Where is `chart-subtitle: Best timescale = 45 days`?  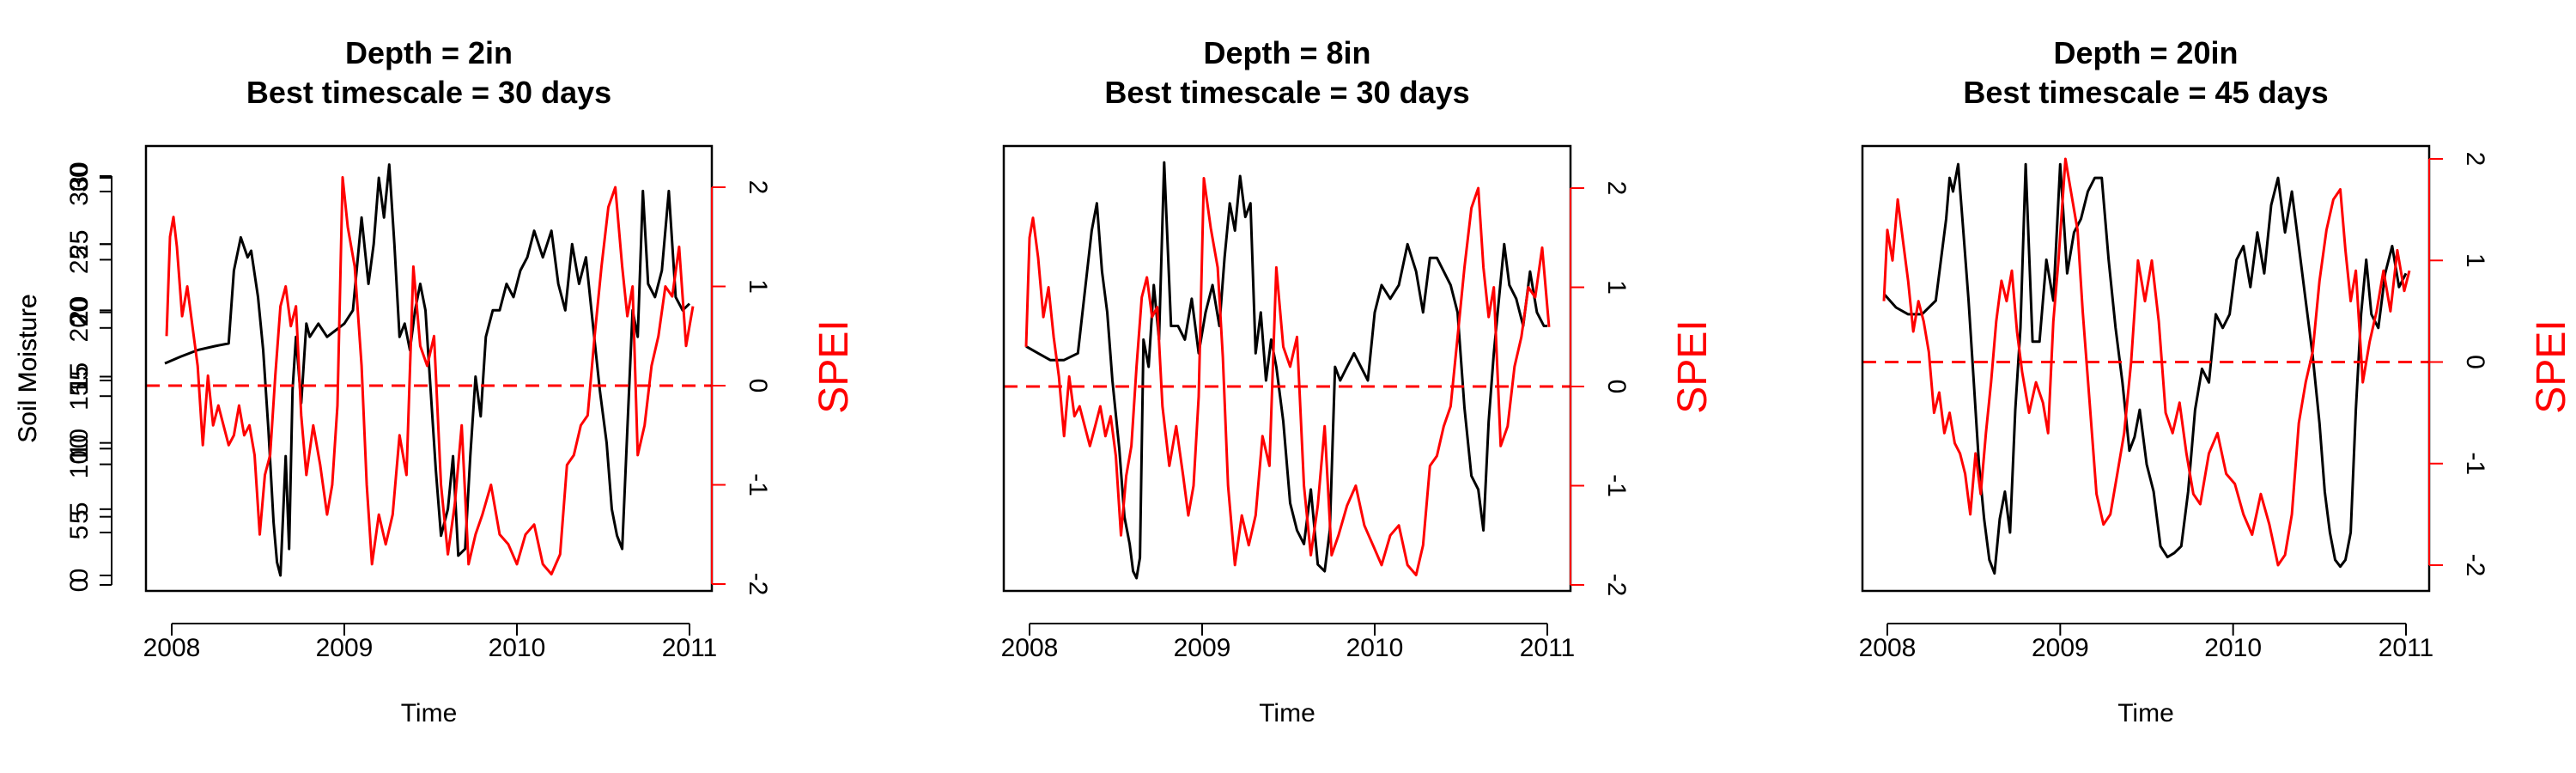 chart-subtitle: Best timescale = 45 days is located at coordinates (2145, 92).